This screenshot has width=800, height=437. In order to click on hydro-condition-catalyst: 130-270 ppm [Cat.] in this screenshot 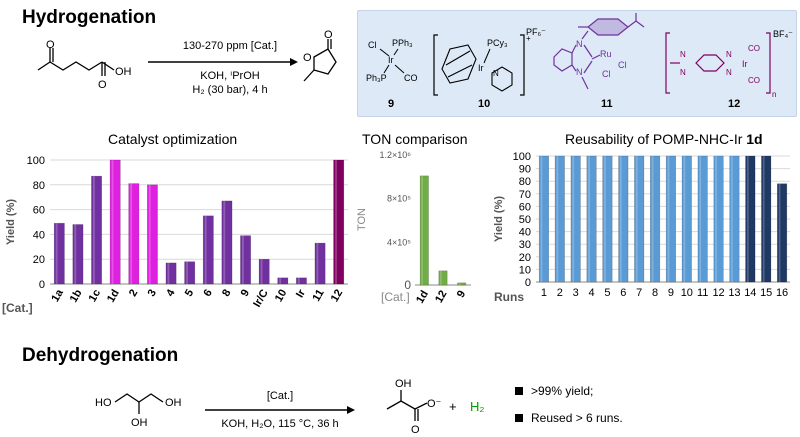, I will do `click(230, 46)`.